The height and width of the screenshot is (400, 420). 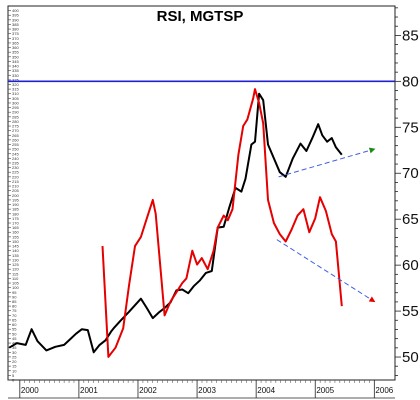 I want to click on left-tick-label: 20, so click(x=14, y=361).